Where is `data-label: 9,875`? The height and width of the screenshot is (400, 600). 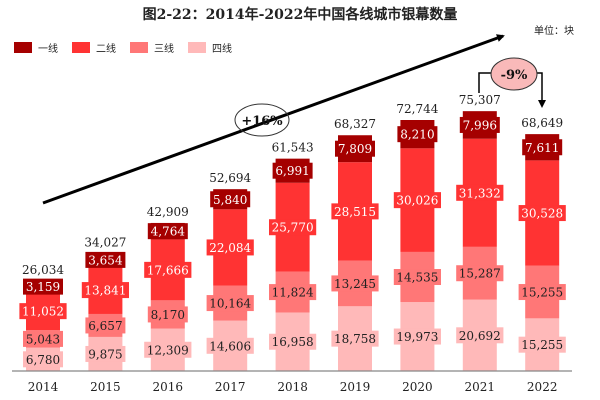
data-label: 9,875 is located at coordinates (105, 354).